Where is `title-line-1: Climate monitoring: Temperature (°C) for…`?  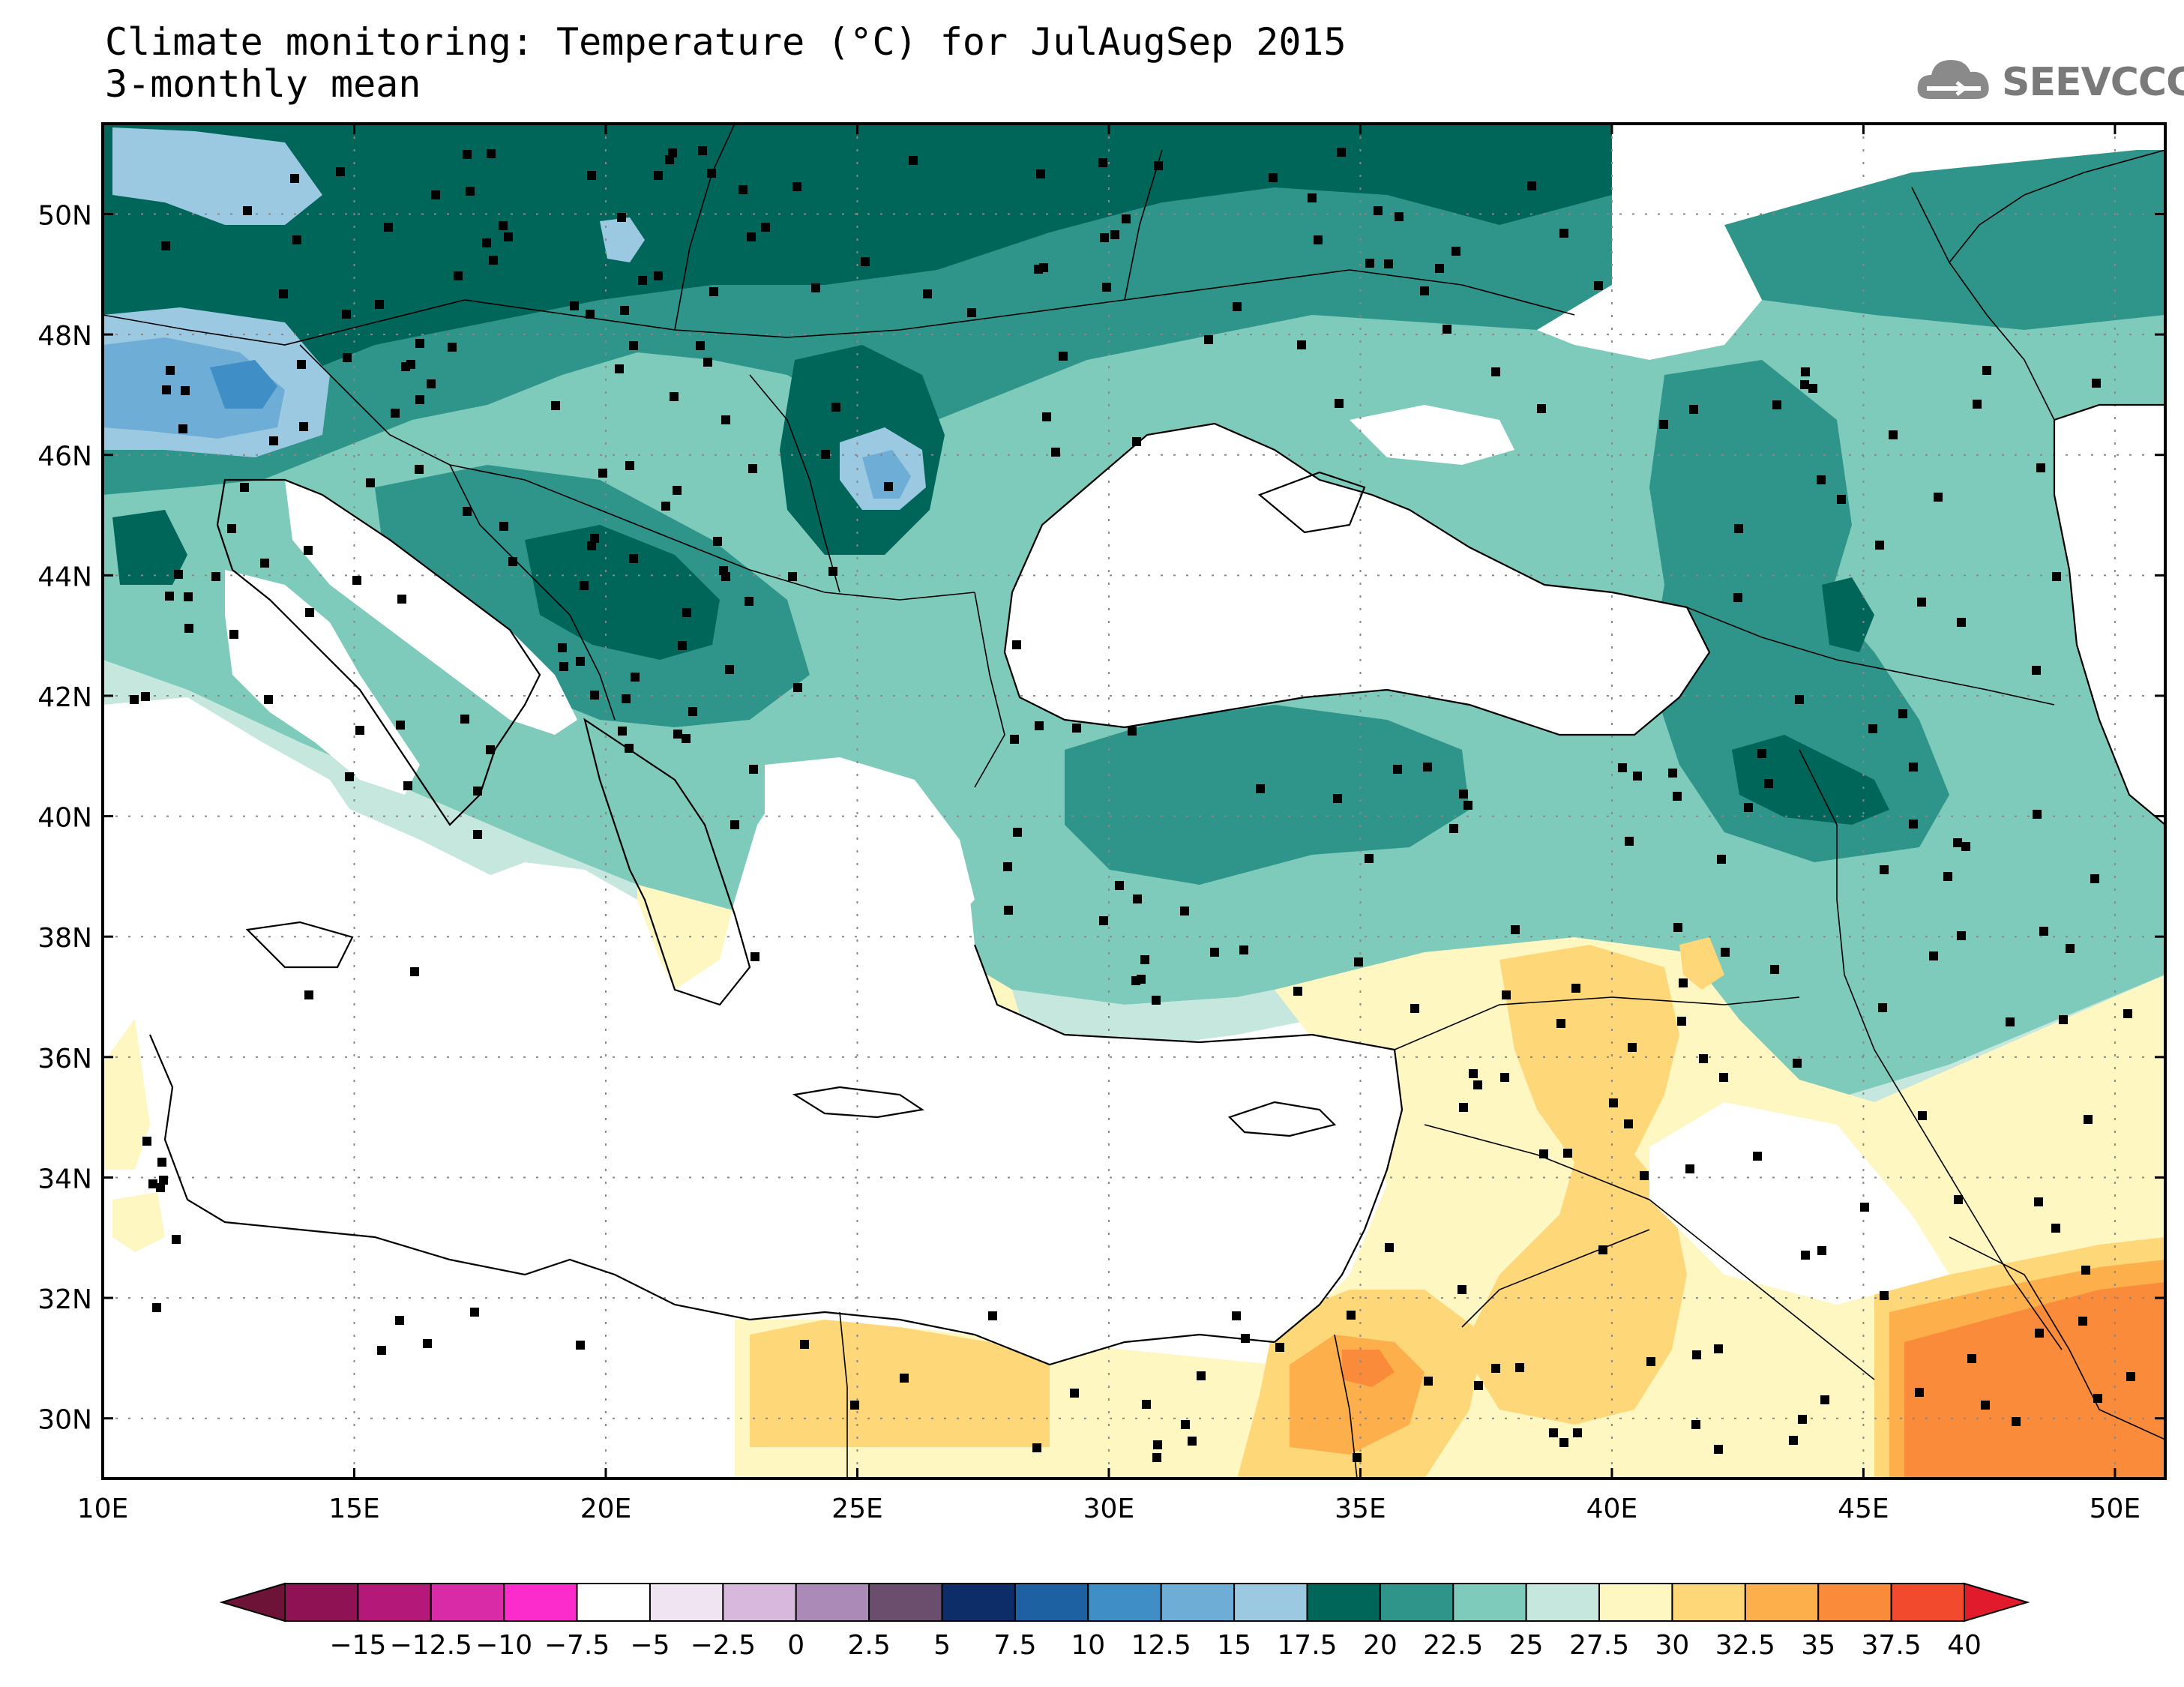
title-line-1: Climate monitoring: Temperature (°C) for… is located at coordinates (726, 42).